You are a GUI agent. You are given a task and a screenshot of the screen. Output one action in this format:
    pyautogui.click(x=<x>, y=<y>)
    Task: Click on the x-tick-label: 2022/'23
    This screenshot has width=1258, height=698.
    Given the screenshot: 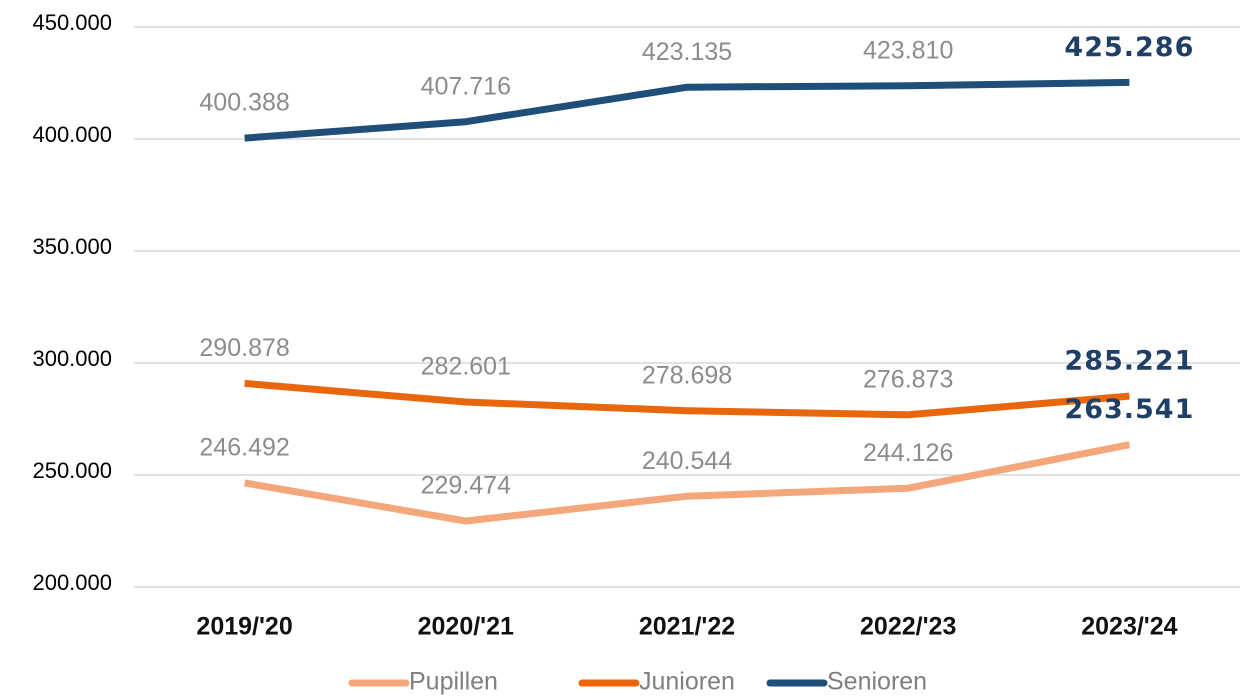 What is the action you would take?
    pyautogui.click(x=908, y=627)
    